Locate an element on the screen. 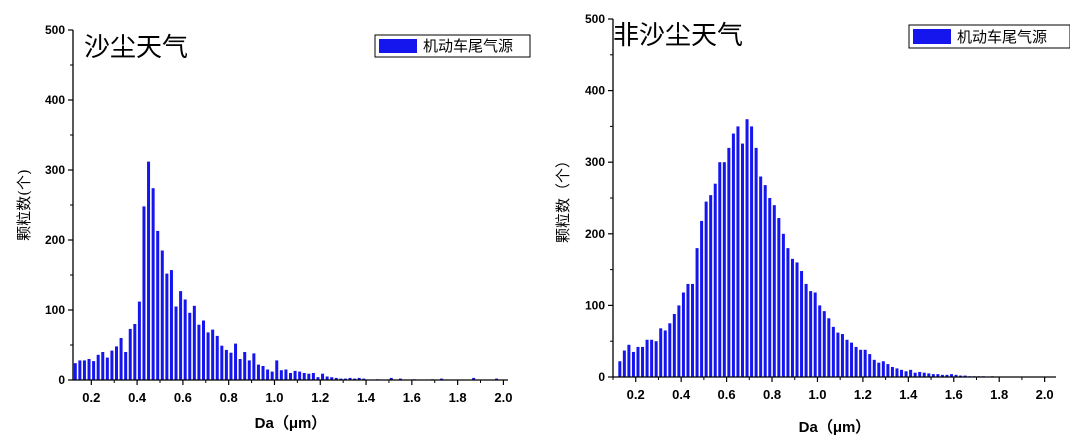 The image size is (1070, 442). y-tick-label: 500 is located at coordinates (55, 30).